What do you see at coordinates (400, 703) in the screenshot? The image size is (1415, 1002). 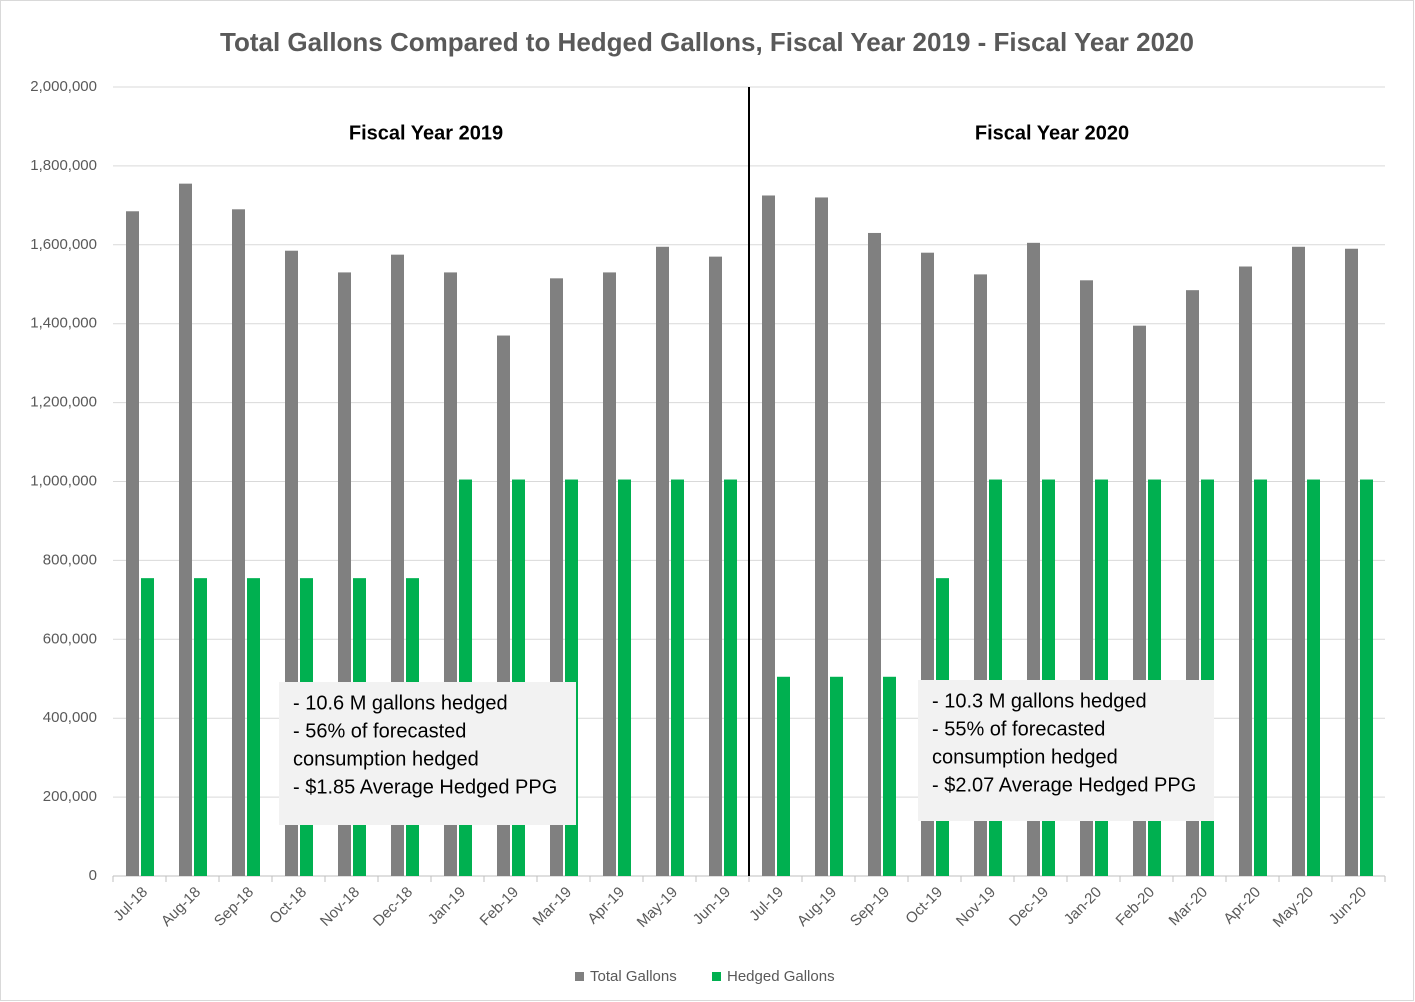 I see `annotation-text: - 10.6 M gallons hedged` at bounding box center [400, 703].